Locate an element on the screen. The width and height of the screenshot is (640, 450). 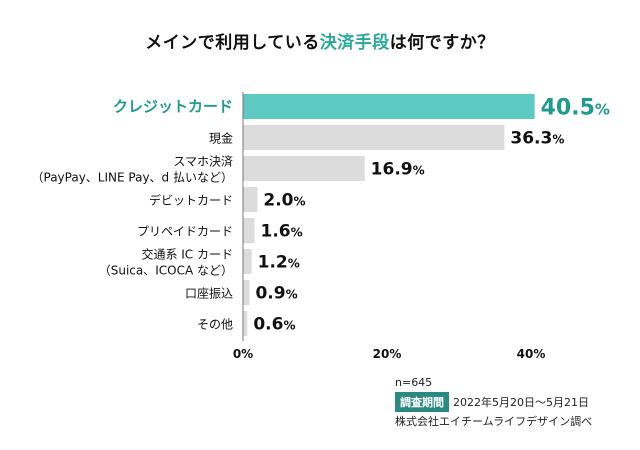
category-label: 現金 is located at coordinates (221, 138).